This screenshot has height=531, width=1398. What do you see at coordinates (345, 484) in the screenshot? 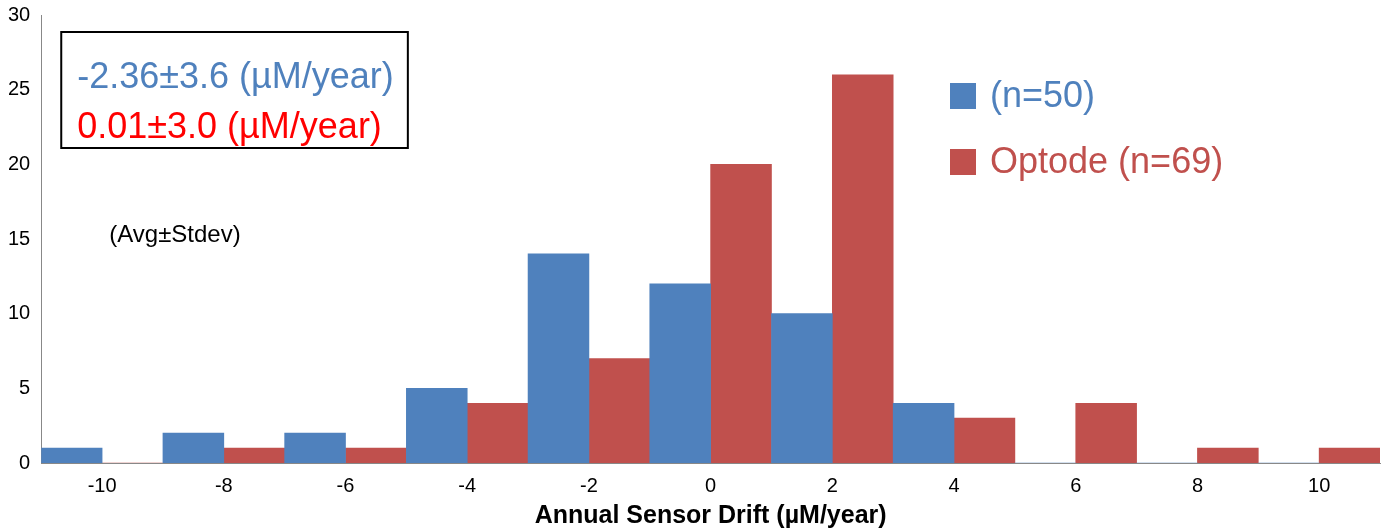
I see `x-tick-label: -6` at bounding box center [345, 484].